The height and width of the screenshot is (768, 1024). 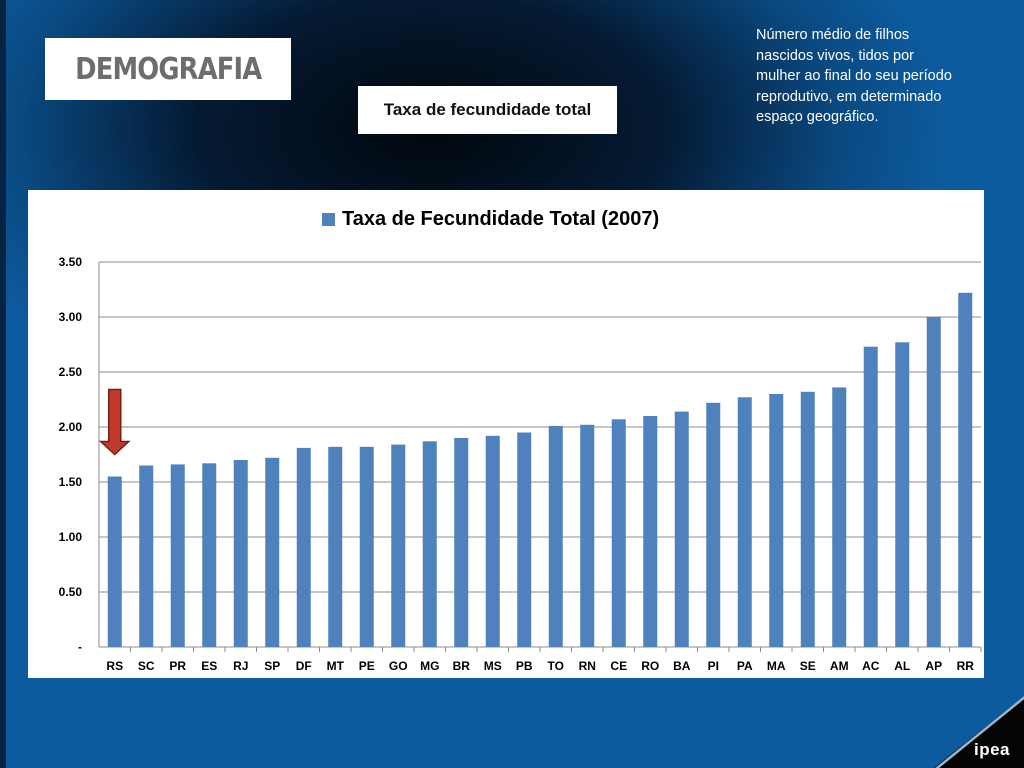 What do you see at coordinates (902, 494) in the screenshot?
I see `bar-al` at bounding box center [902, 494].